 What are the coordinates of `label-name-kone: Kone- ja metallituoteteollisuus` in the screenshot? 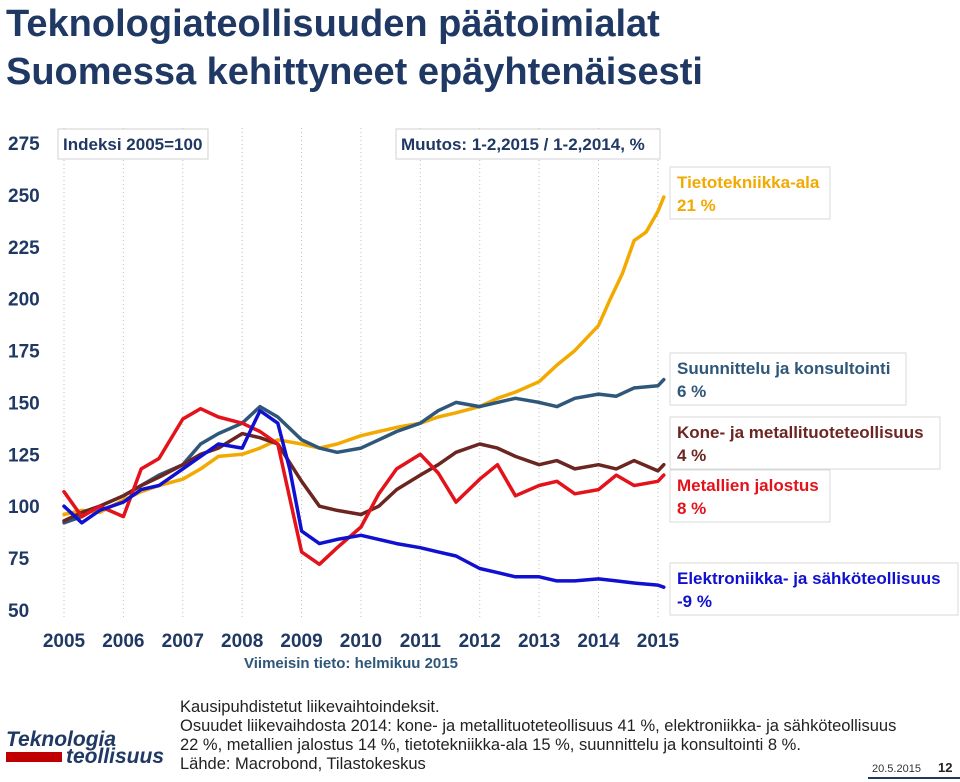 It's located at (800, 432).